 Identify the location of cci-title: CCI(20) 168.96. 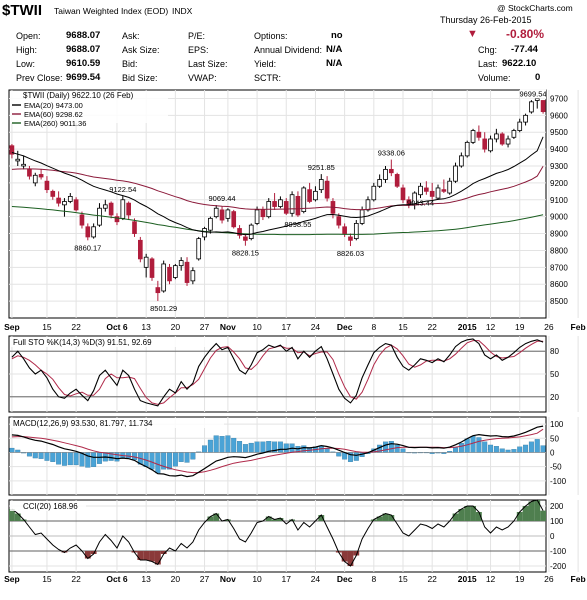
(50, 506).